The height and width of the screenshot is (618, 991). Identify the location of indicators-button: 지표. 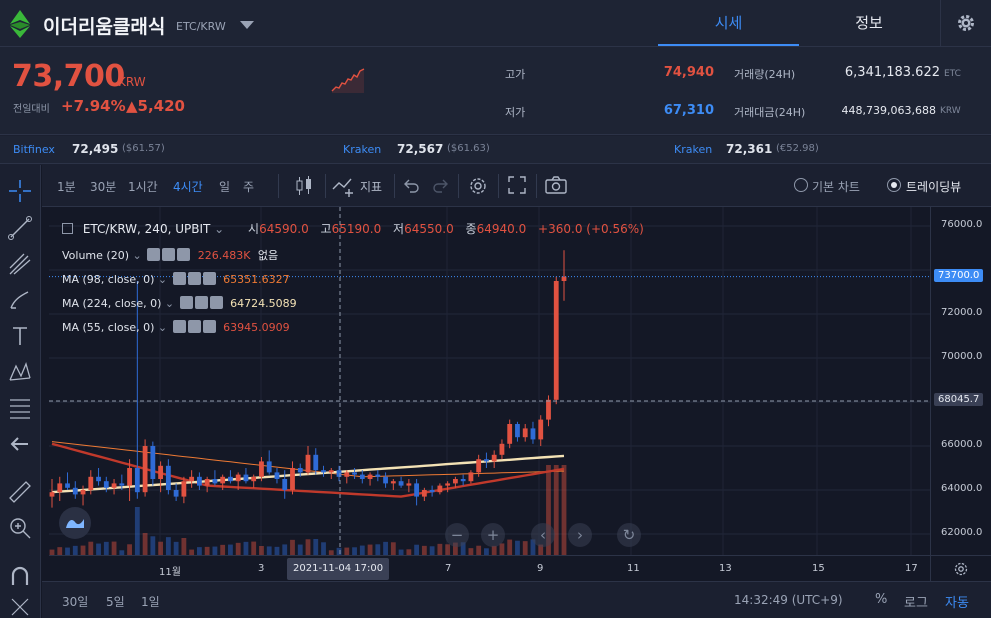
(371, 187).